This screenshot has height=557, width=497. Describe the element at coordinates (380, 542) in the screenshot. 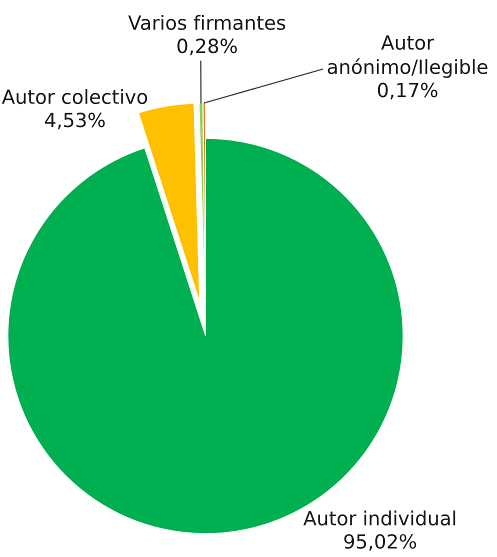

I see `data-label: 95,02%` at that location.